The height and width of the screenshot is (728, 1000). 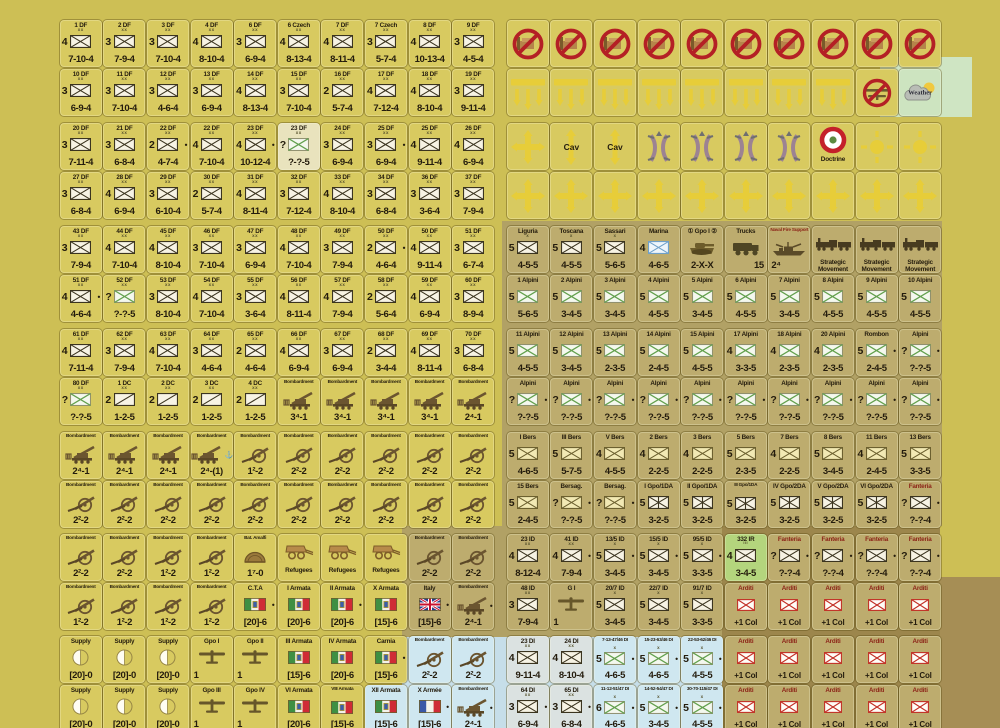 What do you see at coordinates (342, 659) in the screenshot?
I see `counter-iv-armata: IV Armata [20]-6` at bounding box center [342, 659].